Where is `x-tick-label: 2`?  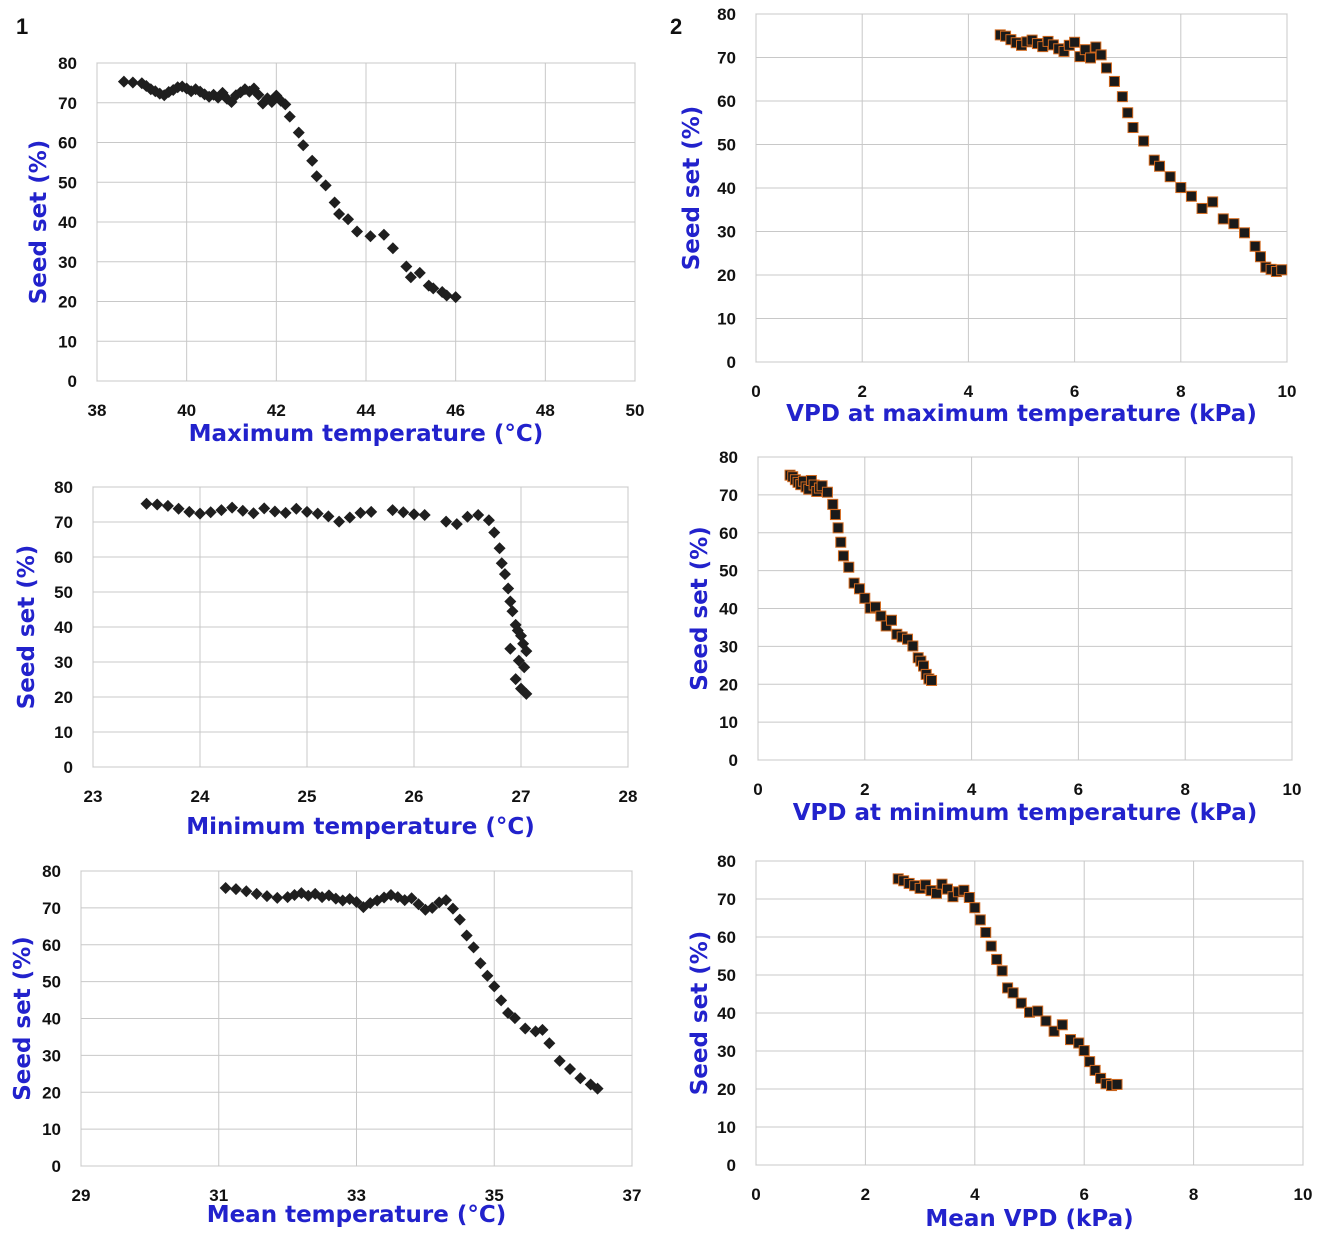
x-tick-label: 2 is located at coordinates (864, 789).